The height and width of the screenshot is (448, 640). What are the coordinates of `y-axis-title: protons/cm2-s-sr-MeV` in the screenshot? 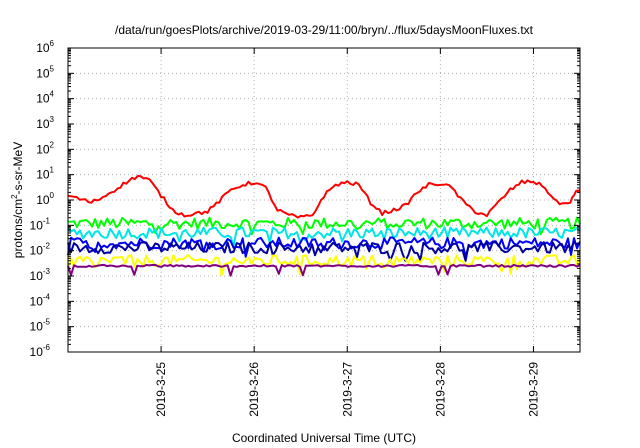 It's located at (17, 200).